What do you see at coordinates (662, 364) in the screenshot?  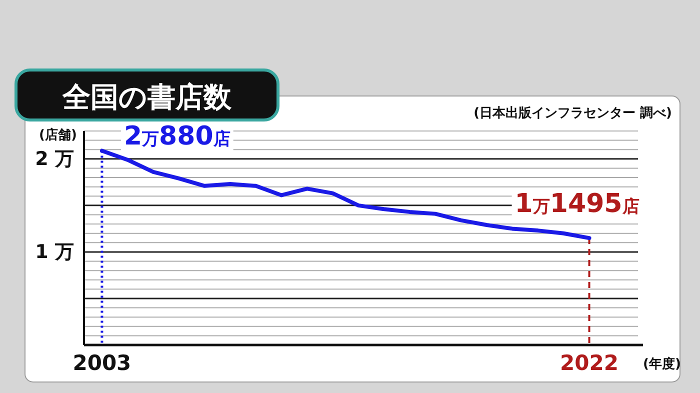 I see `x-axis-title: (年度)` at bounding box center [662, 364].